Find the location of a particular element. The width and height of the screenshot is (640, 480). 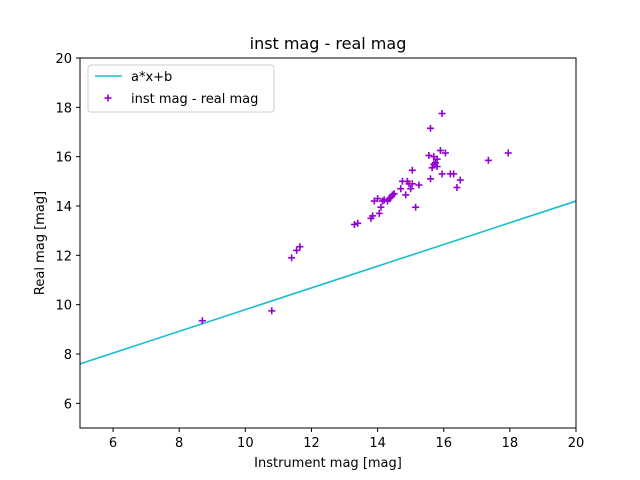

y-tick-label: 20 is located at coordinates (63, 59).